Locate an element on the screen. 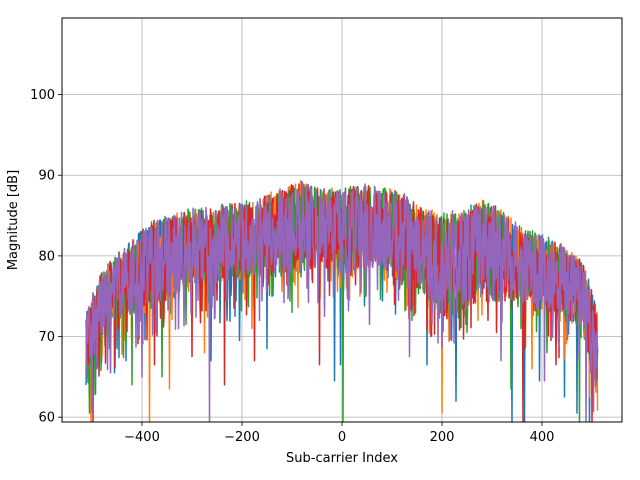 The height and width of the screenshot is (480, 640). x-tick-label: 200 is located at coordinates (442, 437).